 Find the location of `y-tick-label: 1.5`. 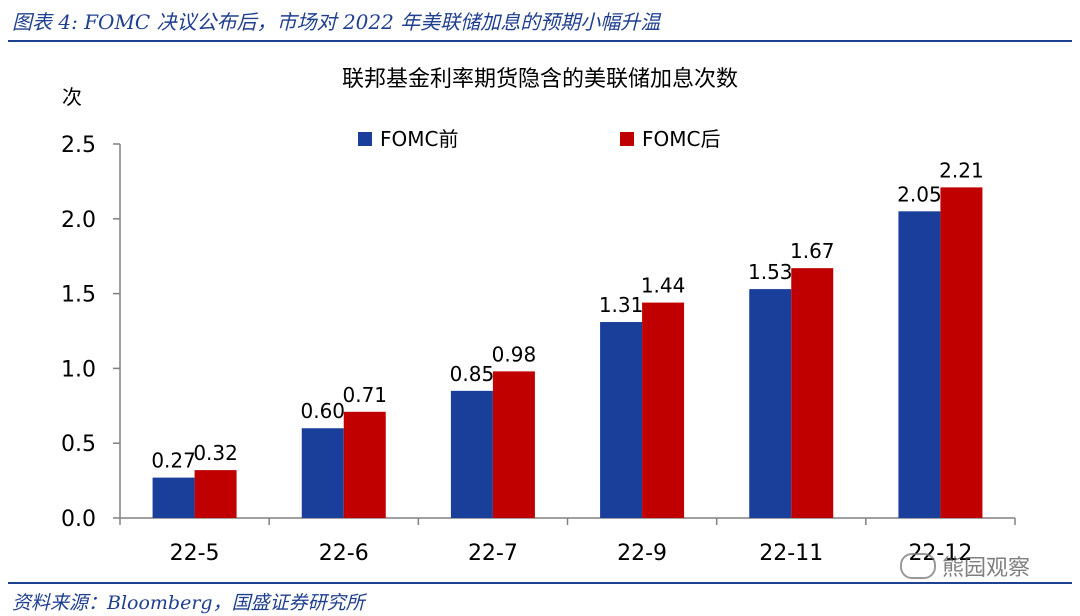

y-tick-label: 1.5 is located at coordinates (78, 295).